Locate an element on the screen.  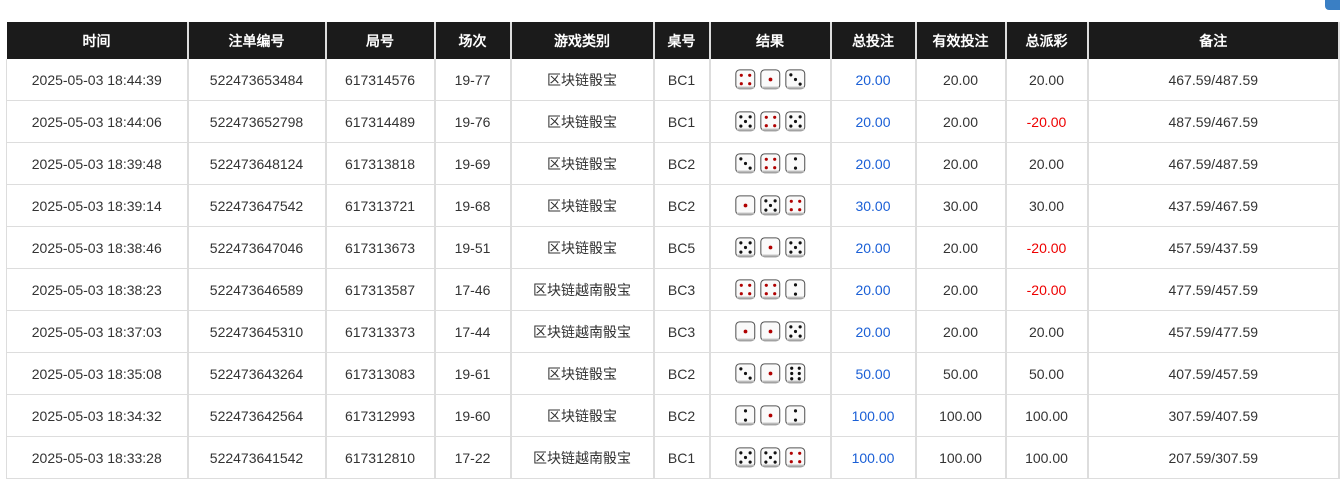
cell-time: 2025-05-03 18:44:06 is located at coordinates (97, 121).